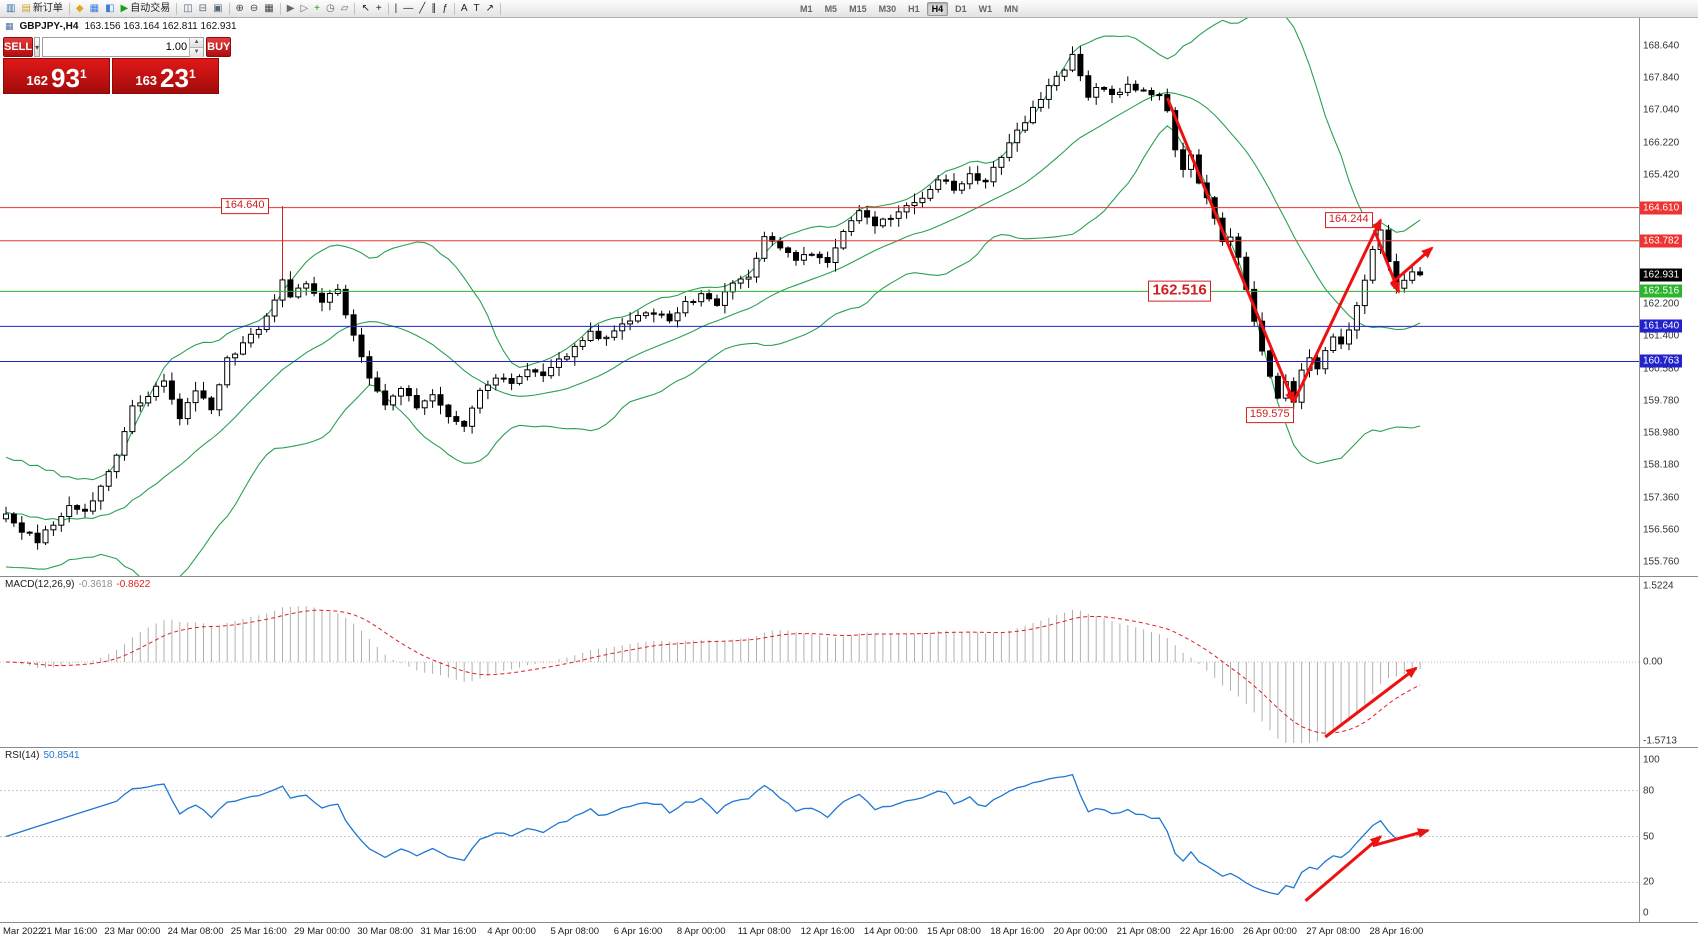  I want to click on trendline-tool-button: ╱, so click(422, 9).